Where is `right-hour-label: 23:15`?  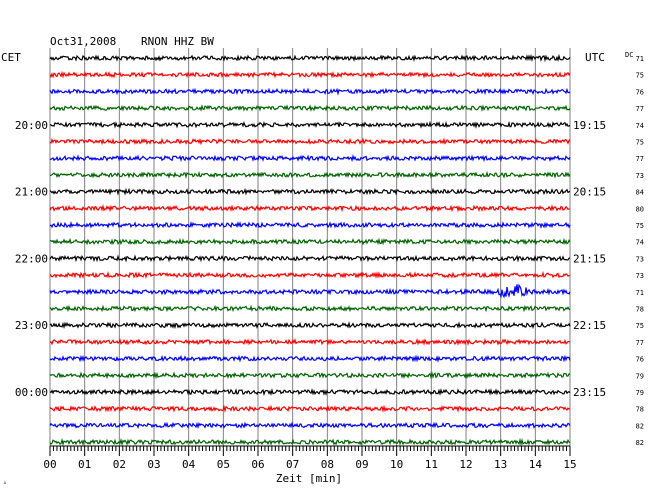
right-hour-label: 23:15 is located at coordinates (589, 392).